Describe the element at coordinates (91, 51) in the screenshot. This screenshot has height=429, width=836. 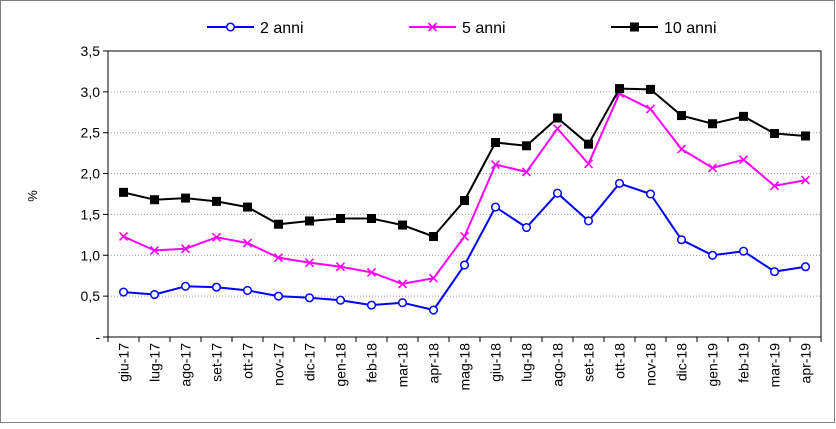
I see `y-tick-label: 3,5` at that location.